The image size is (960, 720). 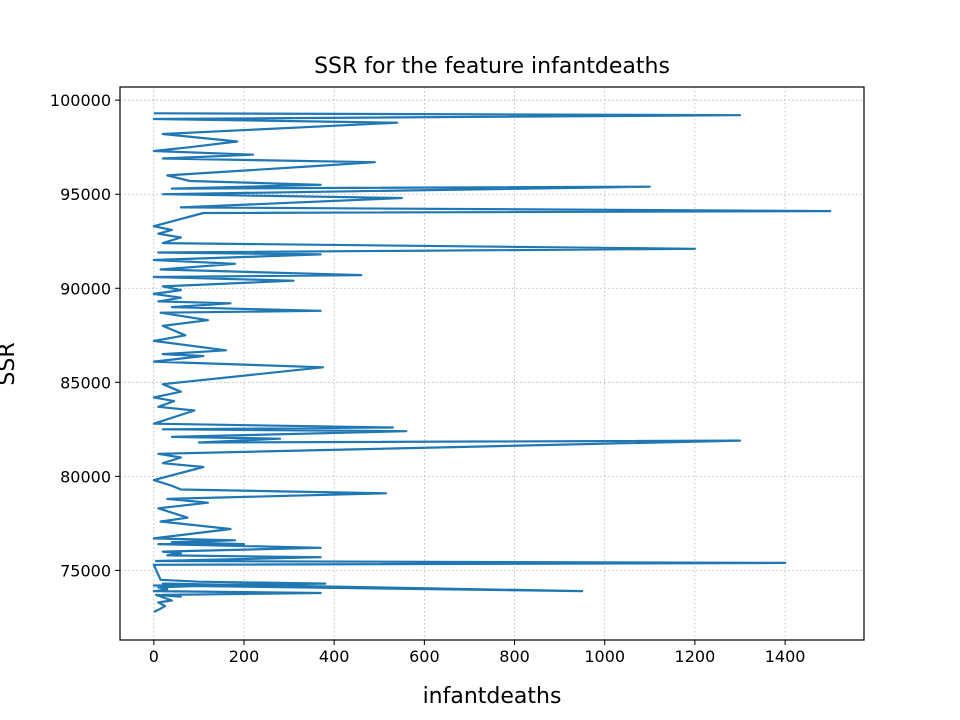 I want to click on x-tick-label: 200, so click(x=244, y=656).